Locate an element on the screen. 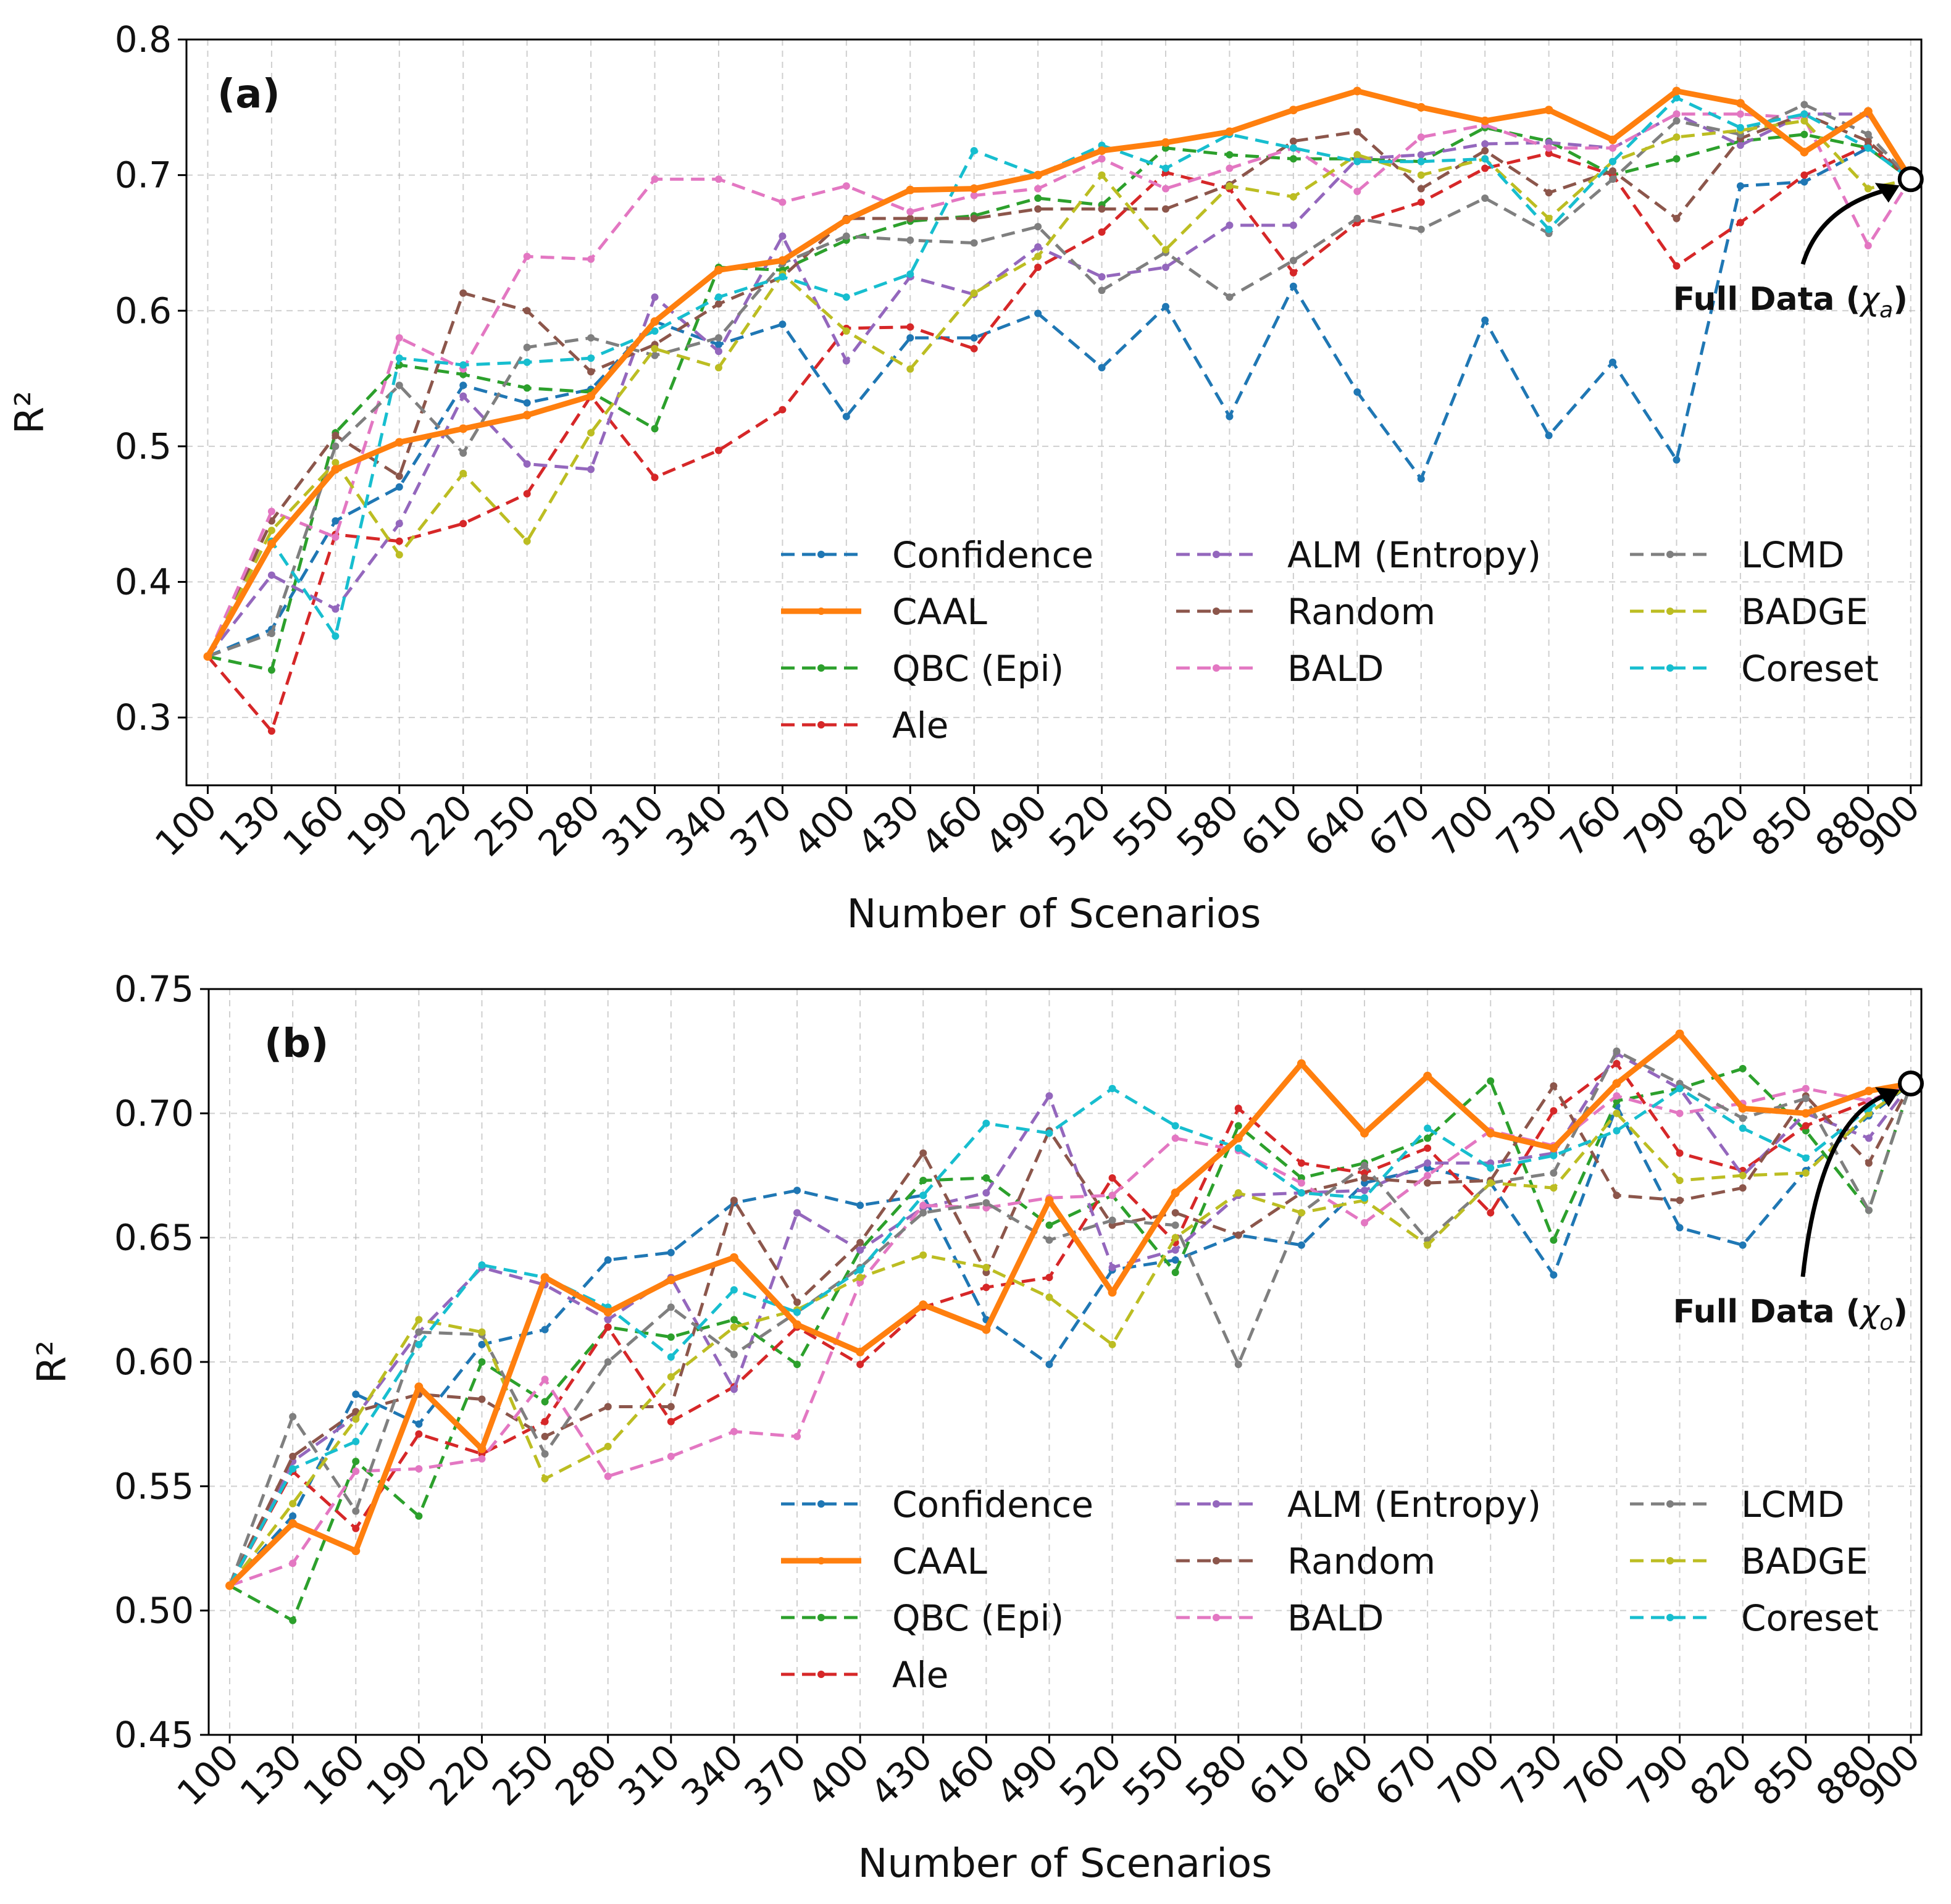 This screenshot has width=1951, height=1904. x-tick-label: 220 is located at coordinates (441, 825).